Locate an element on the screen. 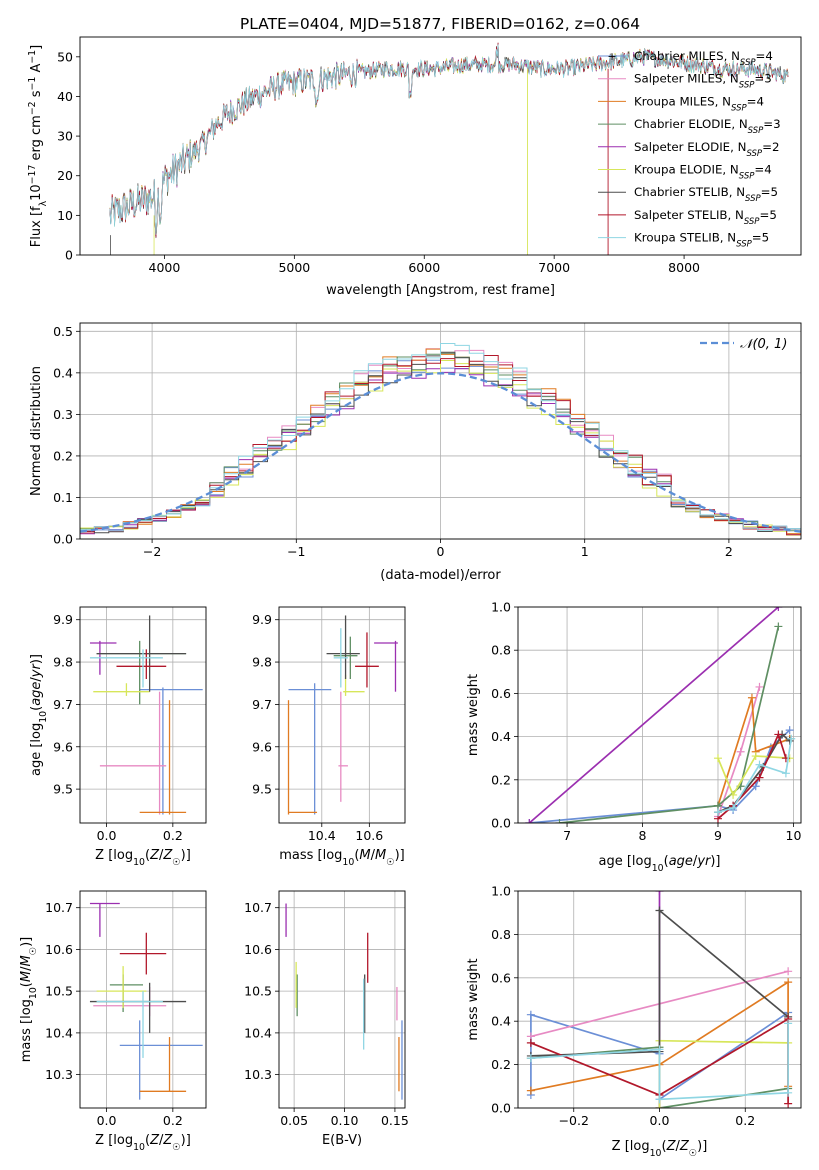 Image resolution: width=819 pixels, height=1170 pixels. y-tick-label: 0.3 is located at coordinates (63, 414).